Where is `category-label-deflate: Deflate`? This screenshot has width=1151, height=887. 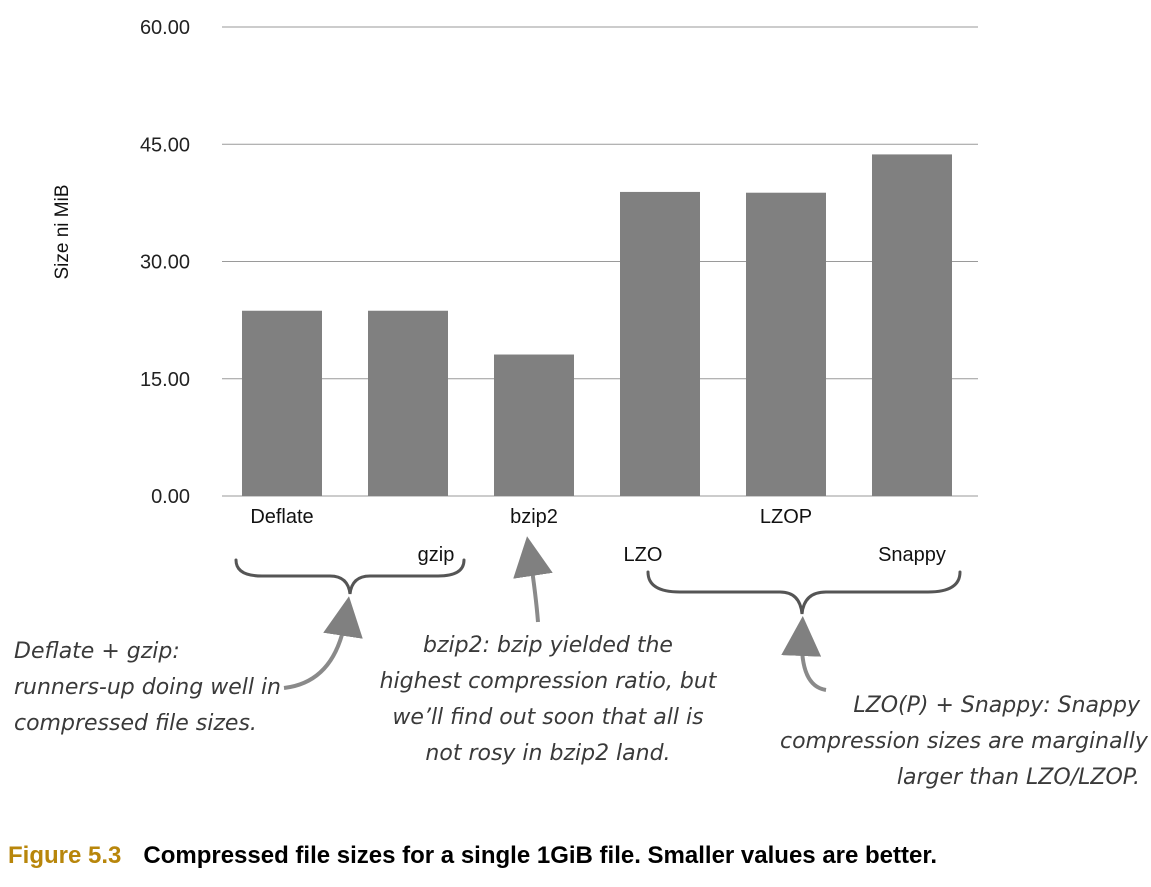 category-label-deflate: Deflate is located at coordinates (281, 517).